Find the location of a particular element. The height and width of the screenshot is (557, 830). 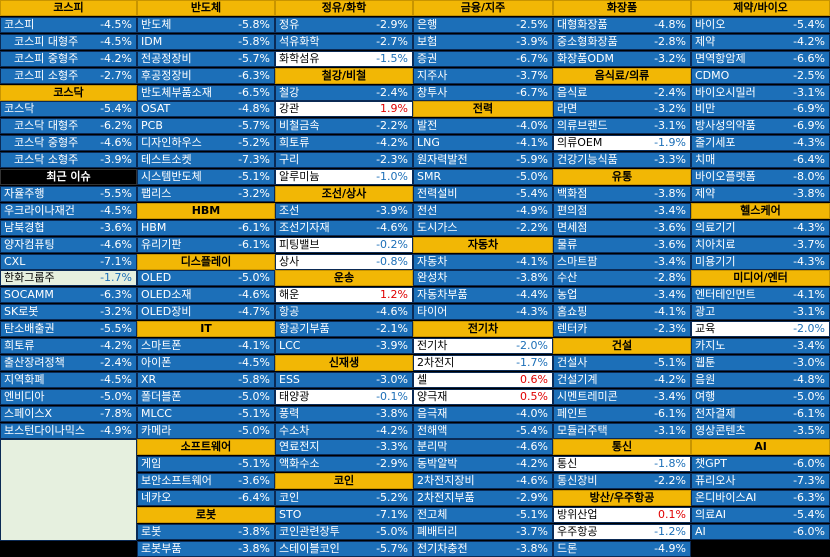

sector-row: 탄소배출권 -5.5% is located at coordinates (68, 329).